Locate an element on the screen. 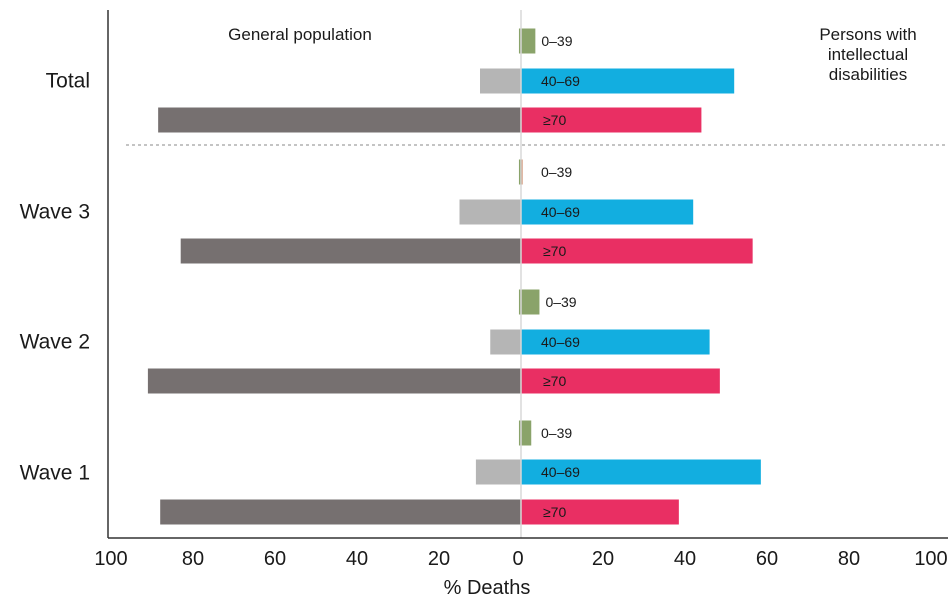 Image resolution: width=950 pixels, height=600 pixels. right-title-line-2: disabilities is located at coordinates (868, 74).